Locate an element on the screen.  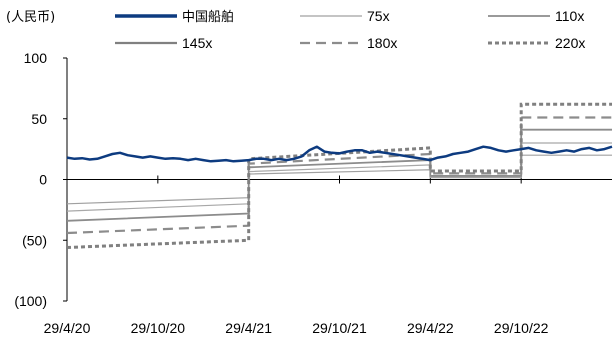
legend-label: 中国船舶 is located at coordinates (208, 17).